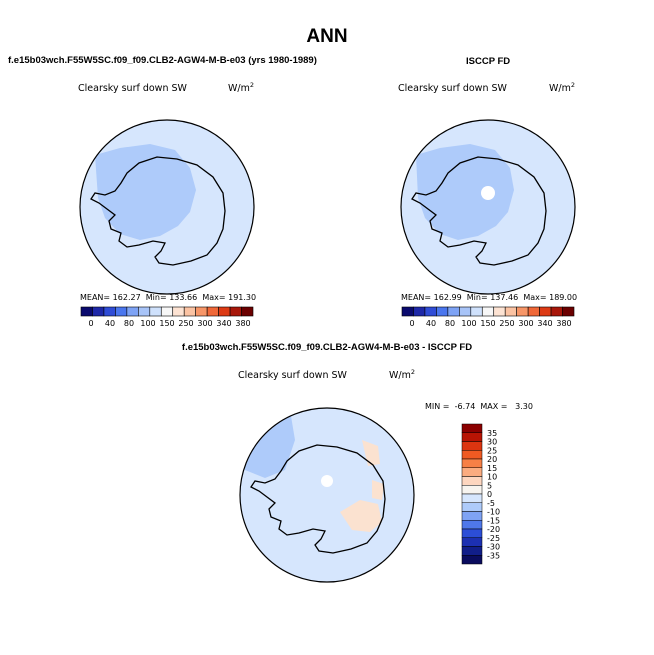  What do you see at coordinates (488, 193) in the screenshot?
I see `obs-map-pole-hole` at bounding box center [488, 193].